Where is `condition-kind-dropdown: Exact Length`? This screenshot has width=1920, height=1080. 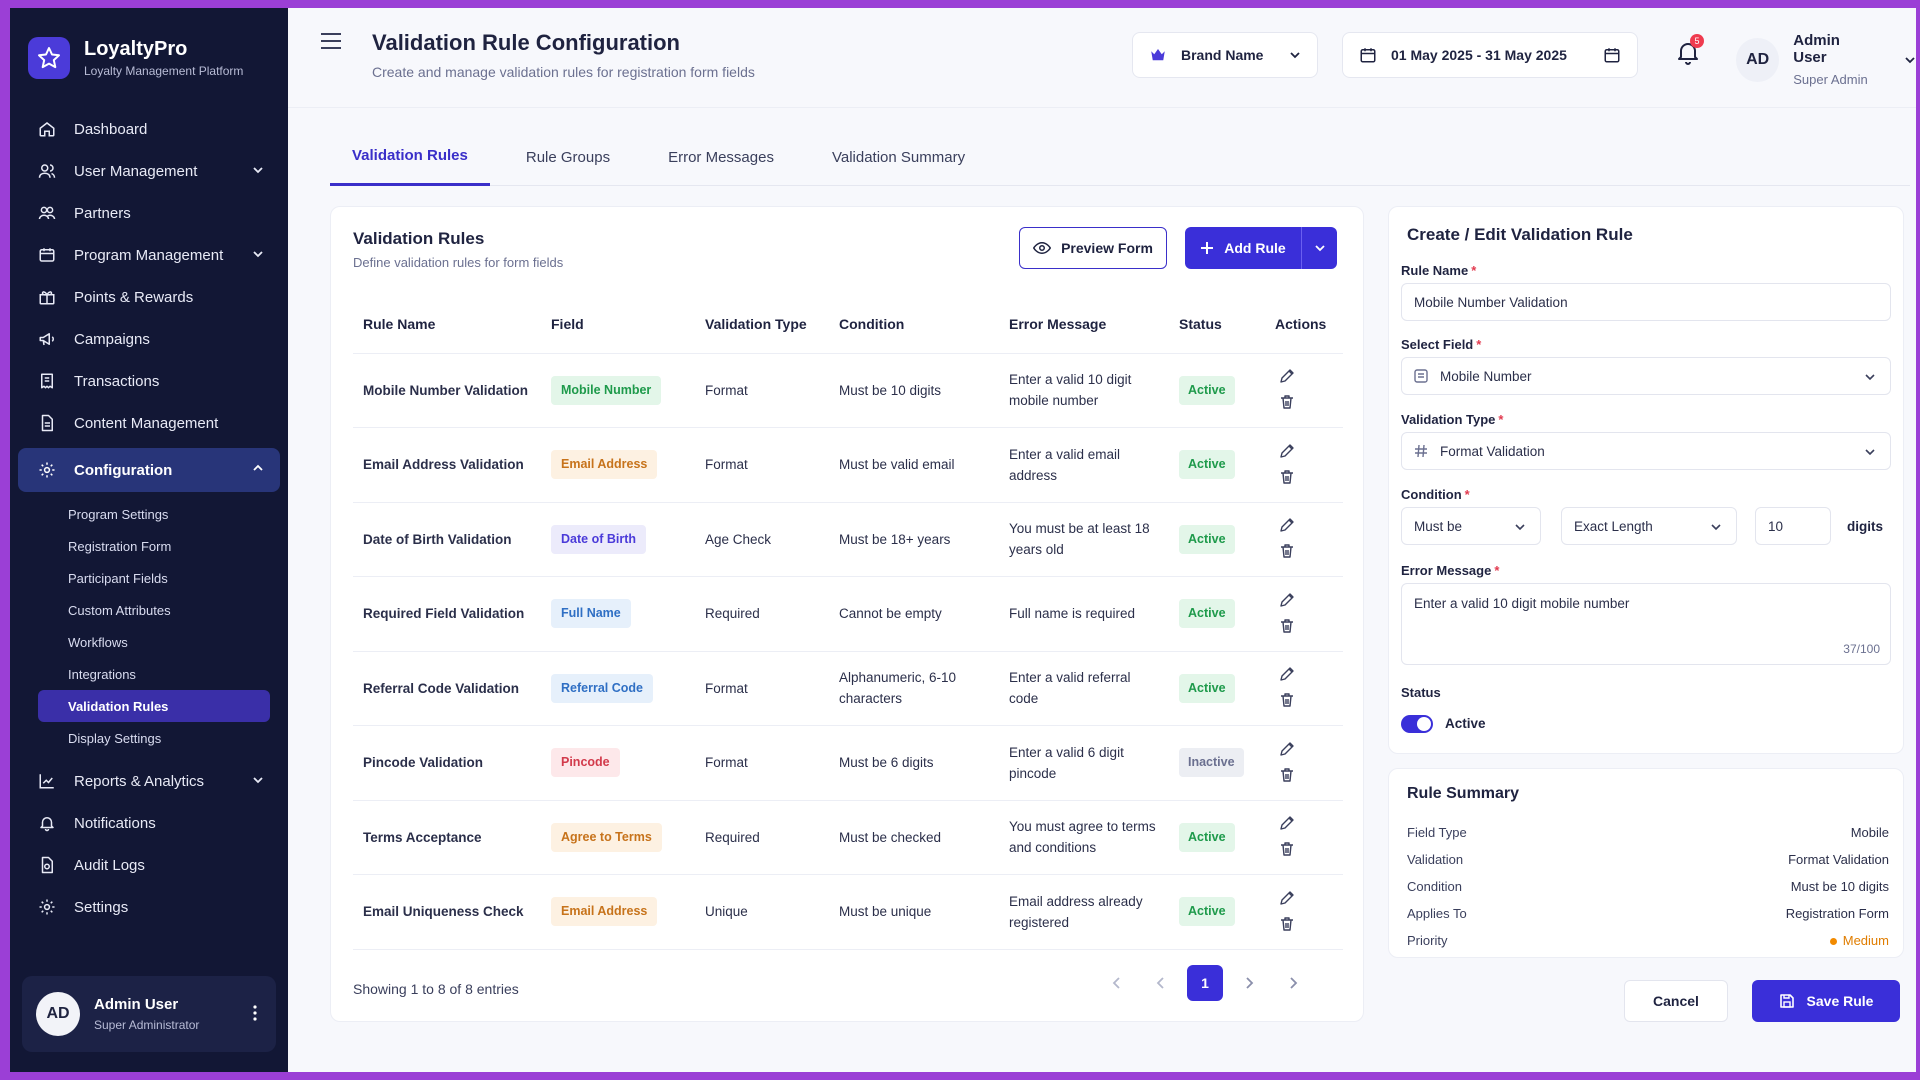 condition-kind-dropdown: Exact Length is located at coordinates (1649, 526).